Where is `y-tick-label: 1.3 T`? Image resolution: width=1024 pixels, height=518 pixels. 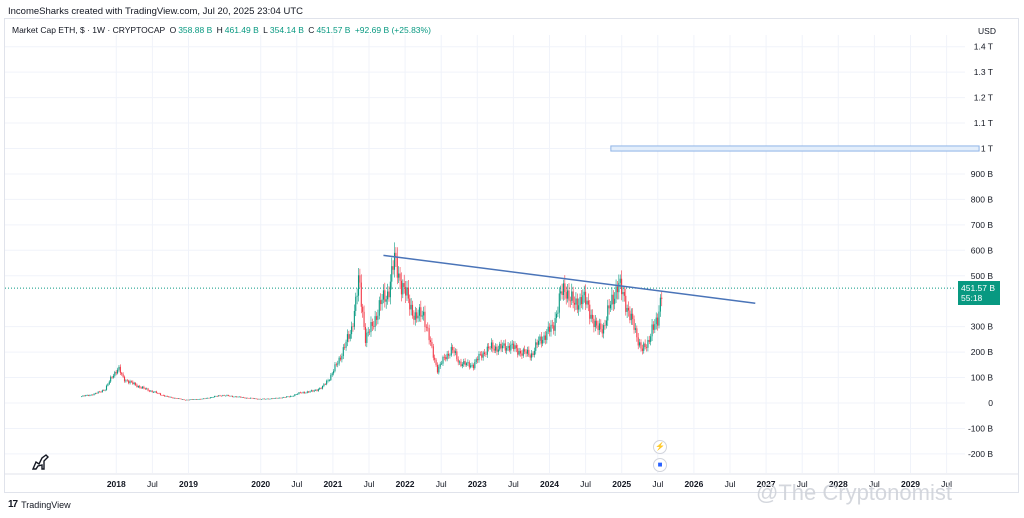 y-tick-label: 1.3 T is located at coordinates (983, 72).